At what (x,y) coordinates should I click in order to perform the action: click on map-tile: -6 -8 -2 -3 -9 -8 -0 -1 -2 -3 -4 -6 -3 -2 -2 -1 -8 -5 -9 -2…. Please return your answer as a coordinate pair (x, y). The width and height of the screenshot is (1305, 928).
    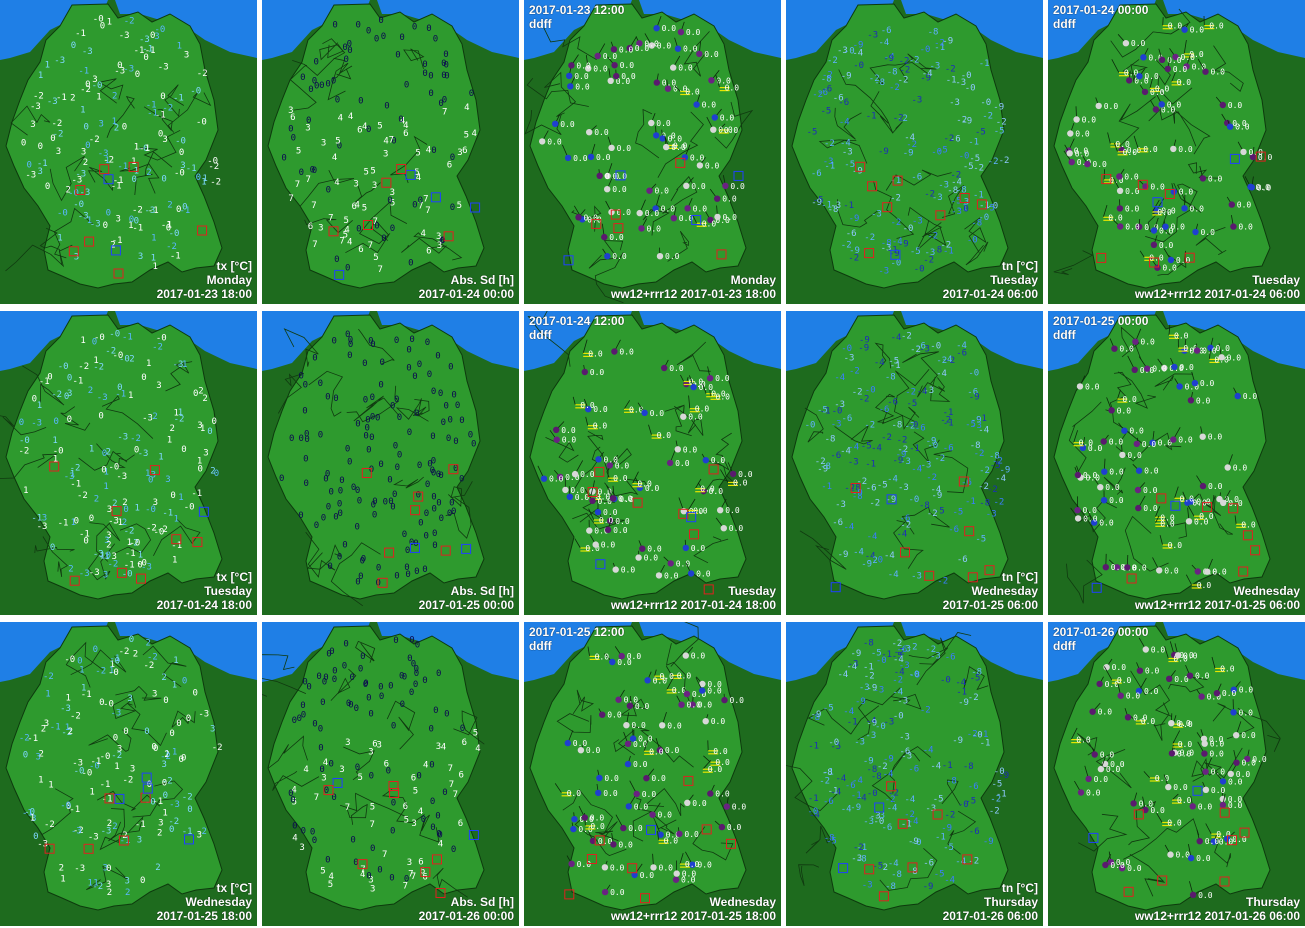
    Looking at the image, I should click on (914, 152).